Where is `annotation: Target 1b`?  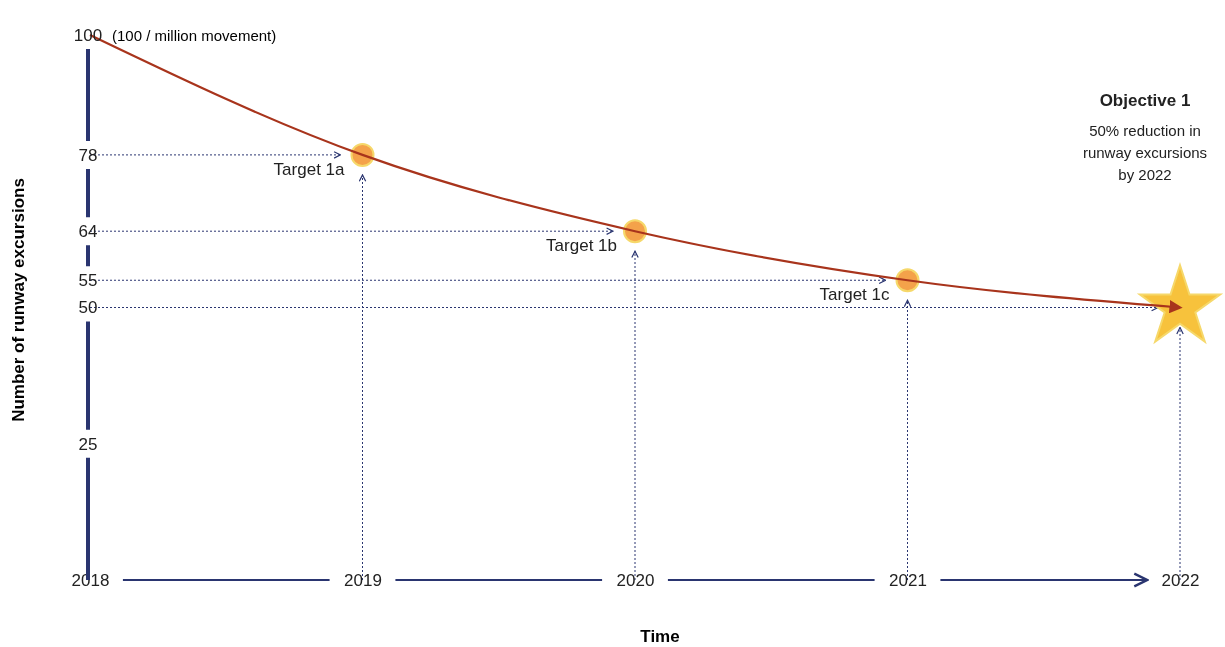 annotation: Target 1b is located at coordinates (581, 246).